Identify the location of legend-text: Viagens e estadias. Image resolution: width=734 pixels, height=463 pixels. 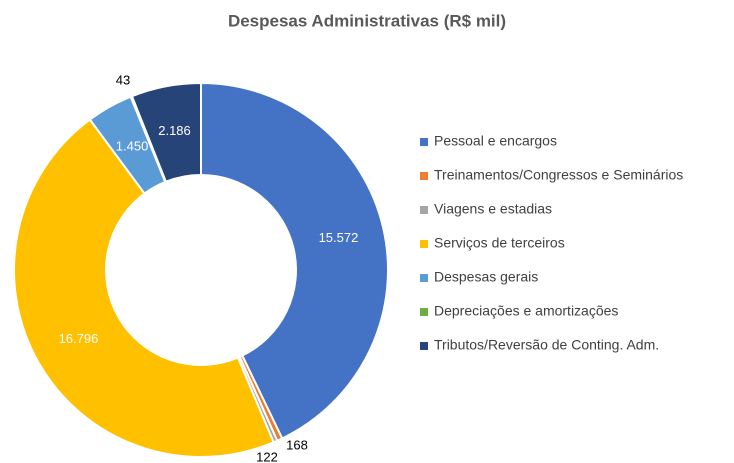
(493, 209).